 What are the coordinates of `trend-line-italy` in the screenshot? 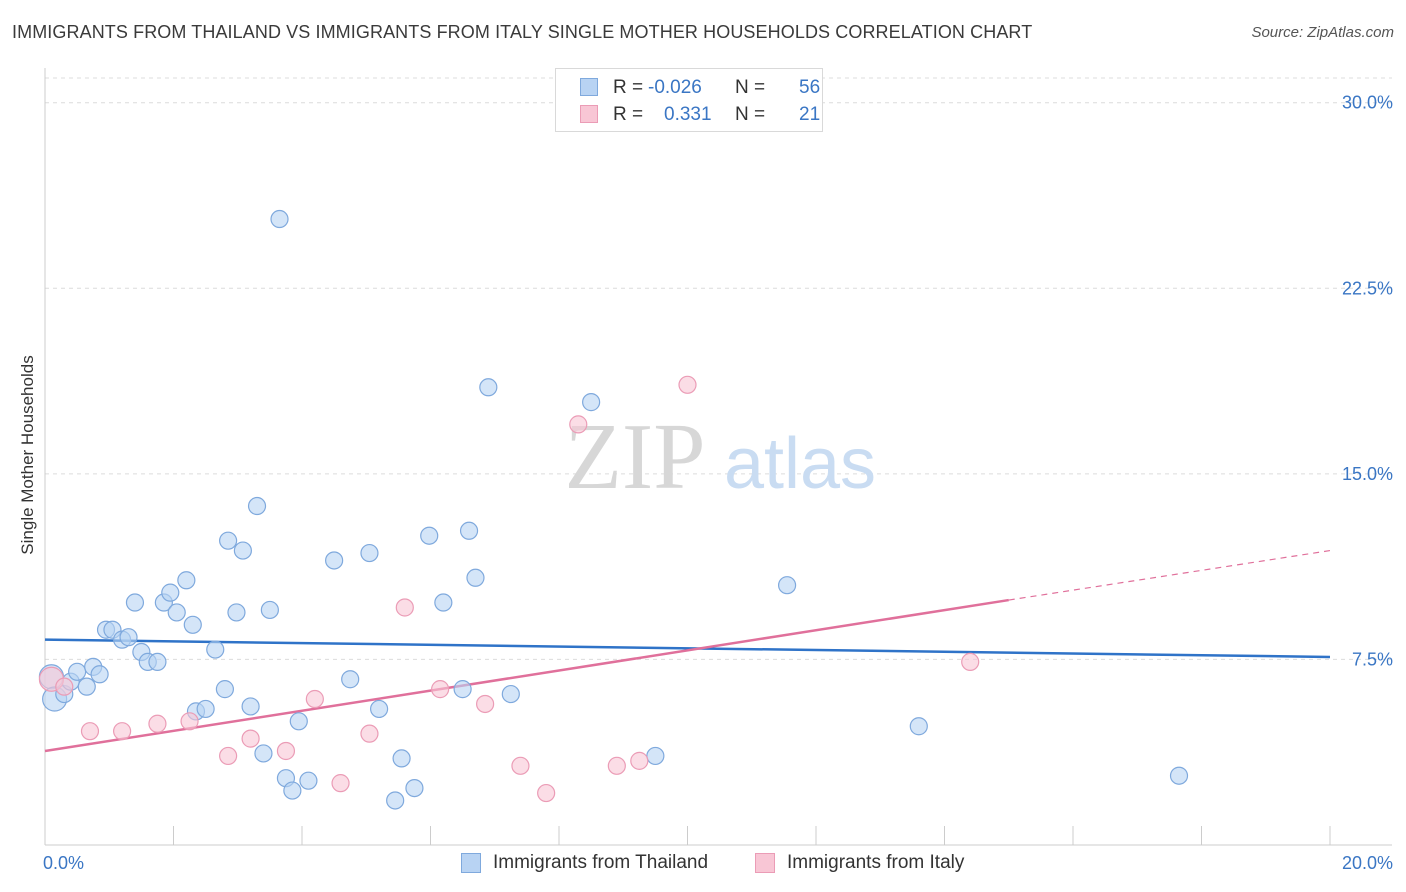 It's located at (526, 675).